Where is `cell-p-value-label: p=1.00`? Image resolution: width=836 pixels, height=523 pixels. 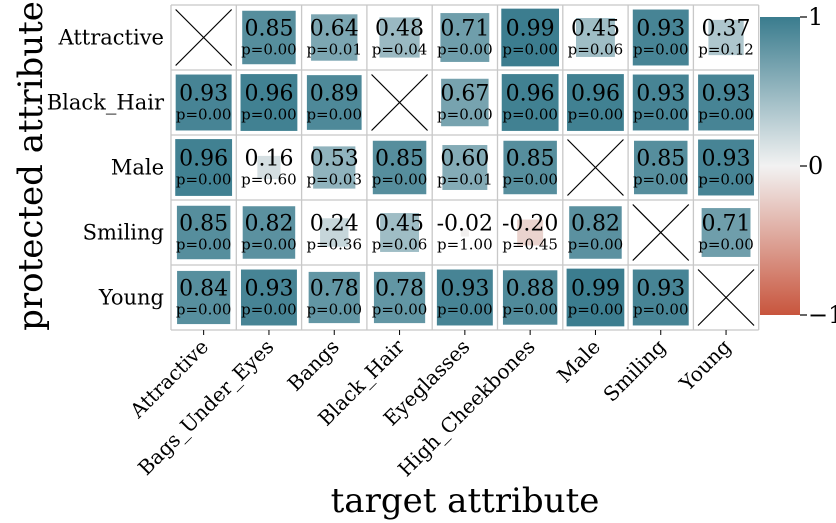 cell-p-value-label: p=1.00 is located at coordinates (465, 245).